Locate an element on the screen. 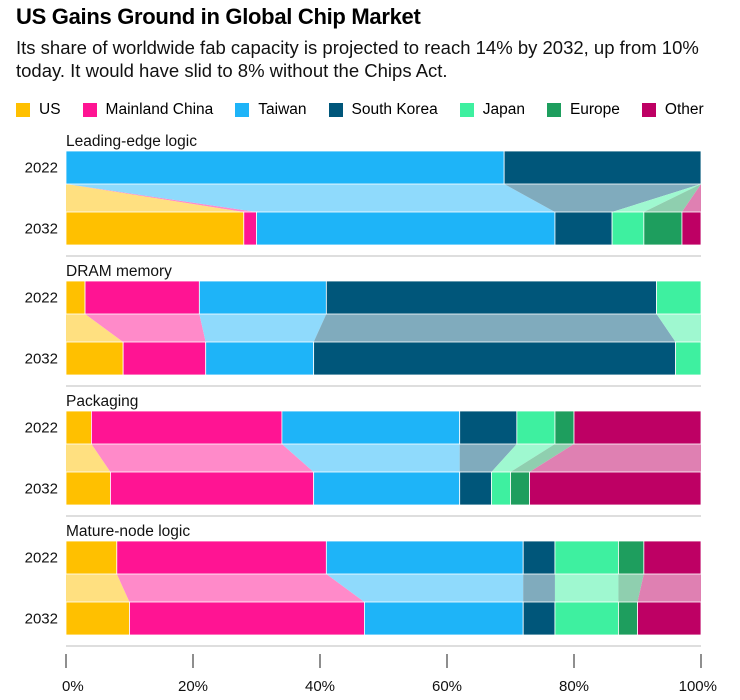 The image size is (740, 700). legend-label: Taiwan is located at coordinates (282, 109).